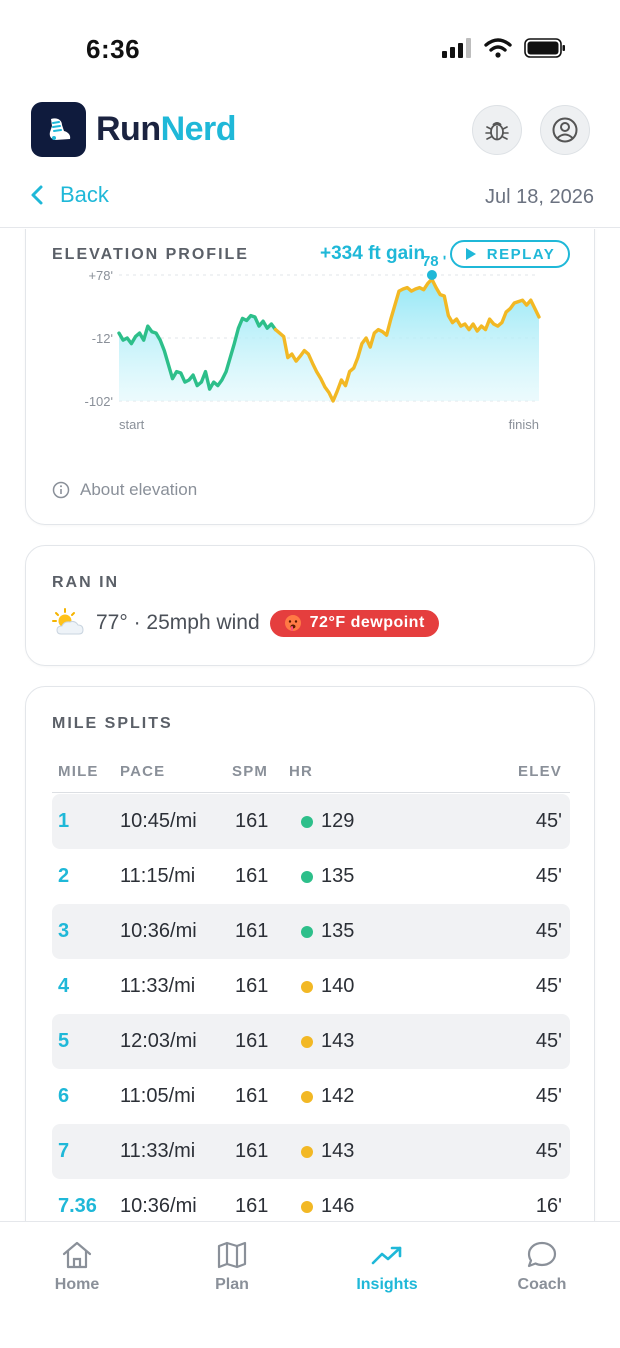 Image resolution: width=620 pixels, height=1348 pixels. Describe the element at coordinates (68, 621) in the screenshot. I see `sun-behind-cloud-icon` at that location.